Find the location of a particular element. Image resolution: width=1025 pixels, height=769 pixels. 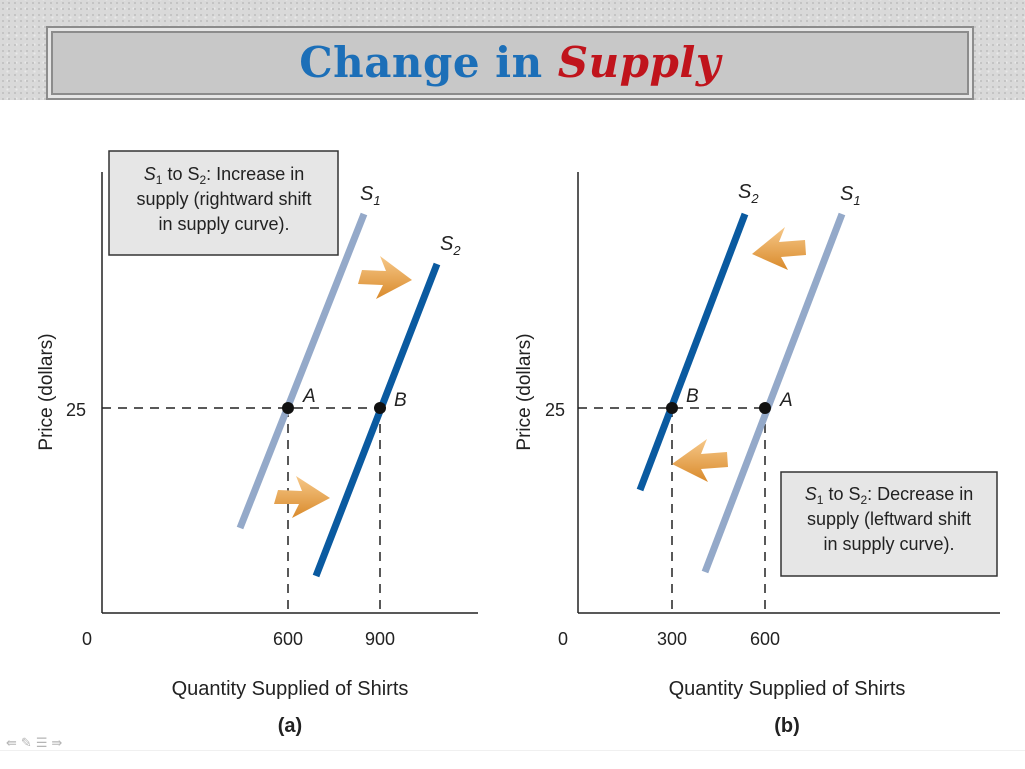

point-a-right is located at coordinates (380, 408).